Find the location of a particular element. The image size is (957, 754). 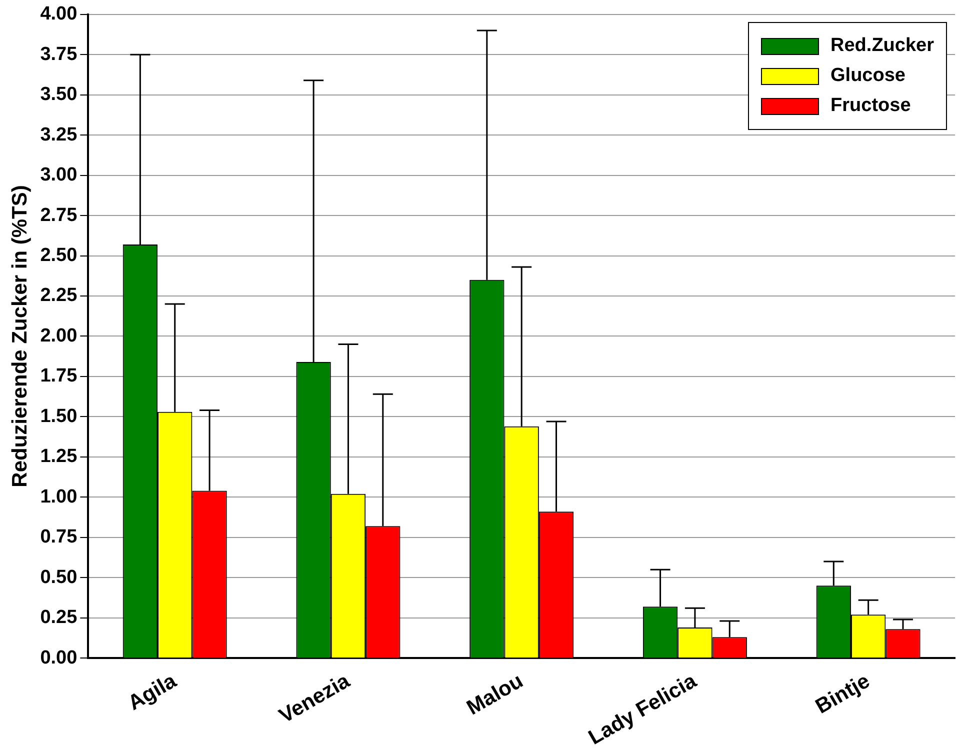

y-tick-label: 2.00 is located at coordinates (59, 335).